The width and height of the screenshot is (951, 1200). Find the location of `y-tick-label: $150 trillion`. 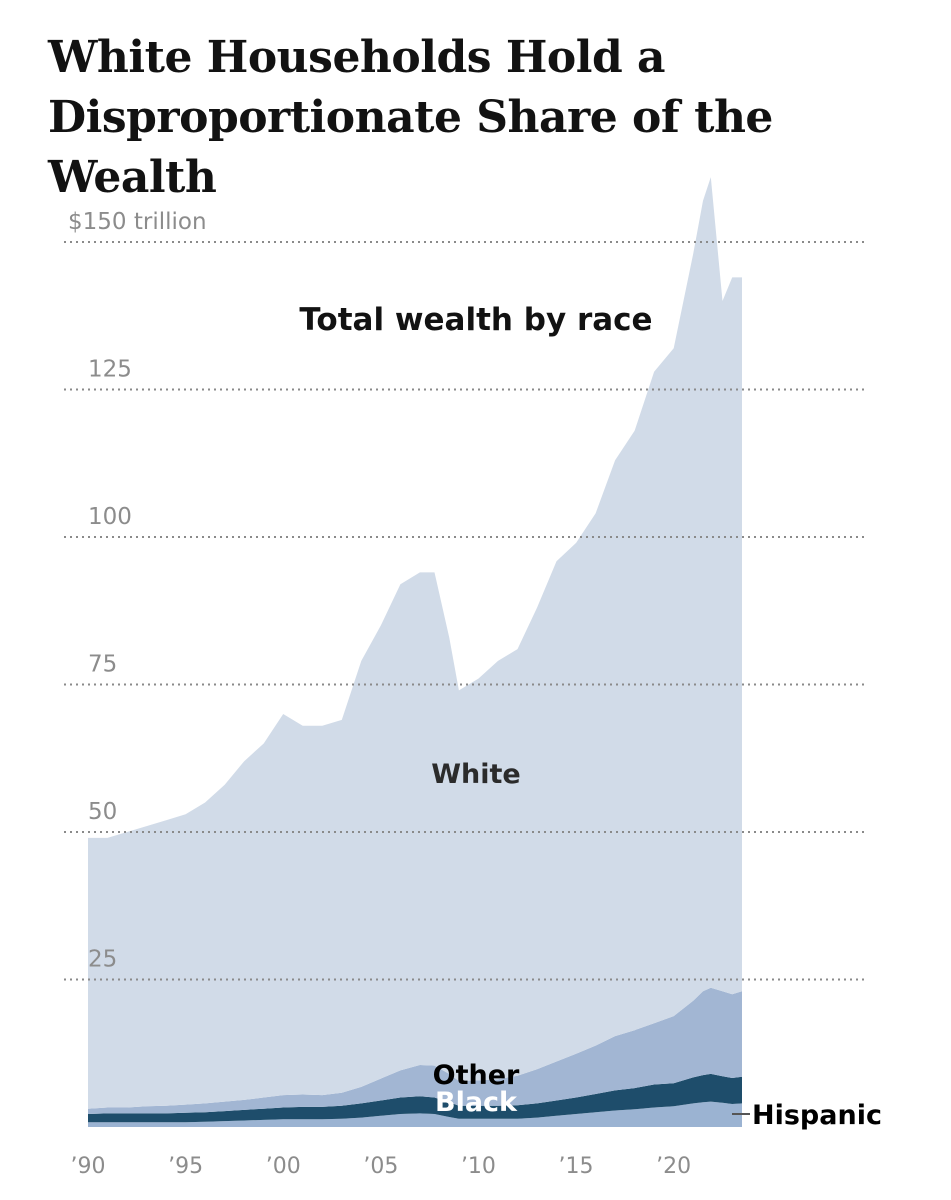

y-tick-label: $150 trillion is located at coordinates (137, 222).